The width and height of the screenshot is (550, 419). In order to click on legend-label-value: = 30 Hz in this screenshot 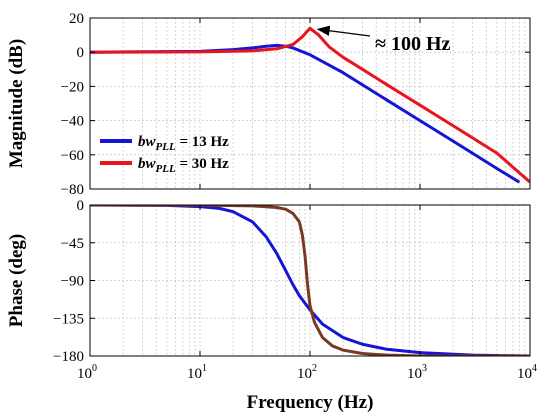, I will do `click(202, 164)`.